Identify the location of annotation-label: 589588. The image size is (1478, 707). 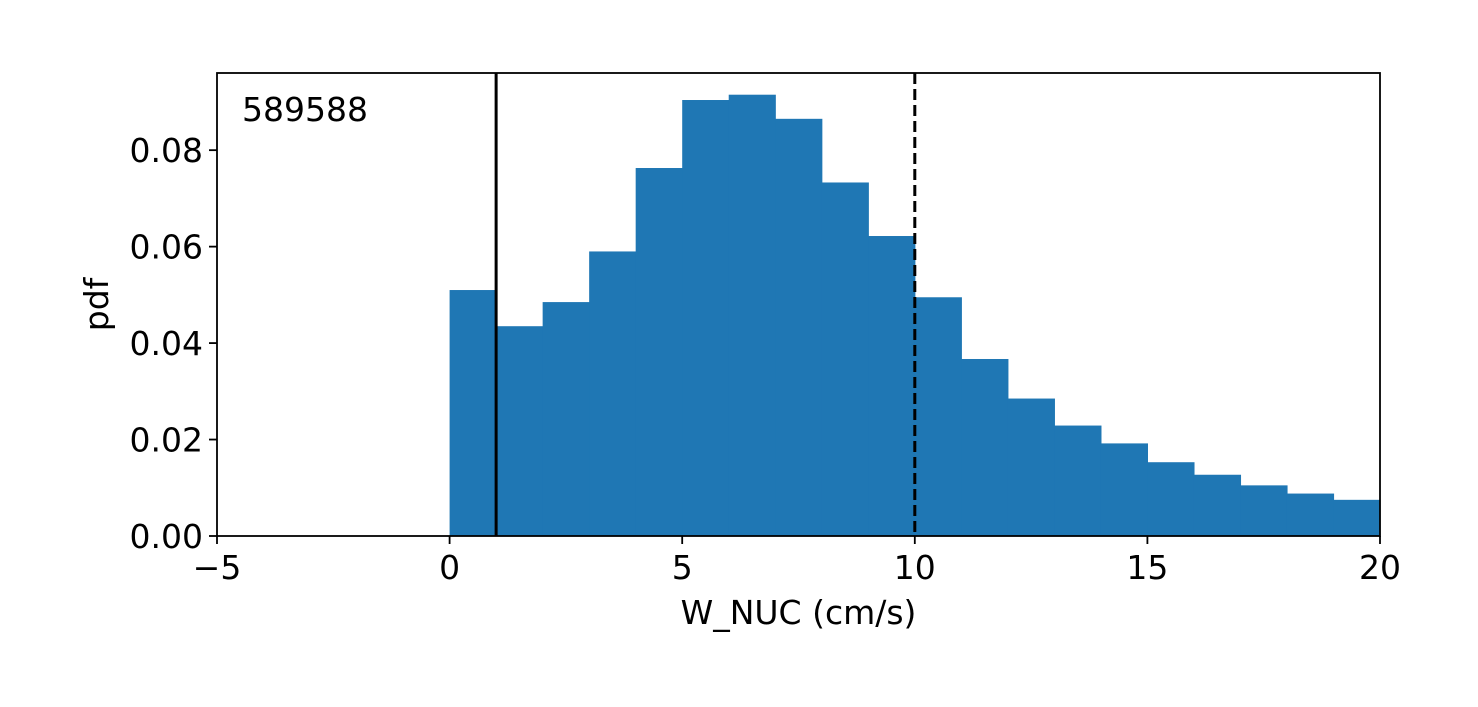
(305, 109).